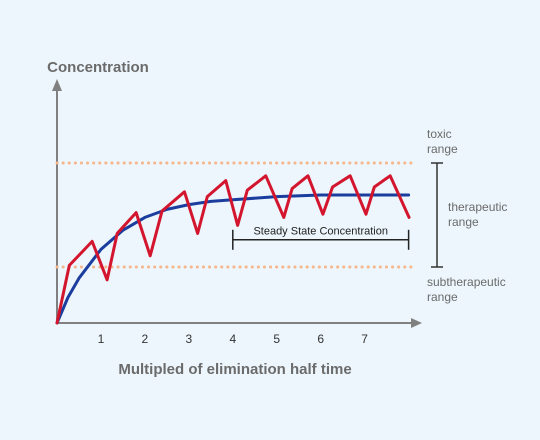 This screenshot has height=440, width=540. What do you see at coordinates (439, 134) in the screenshot?
I see `range-label: toxic` at bounding box center [439, 134].